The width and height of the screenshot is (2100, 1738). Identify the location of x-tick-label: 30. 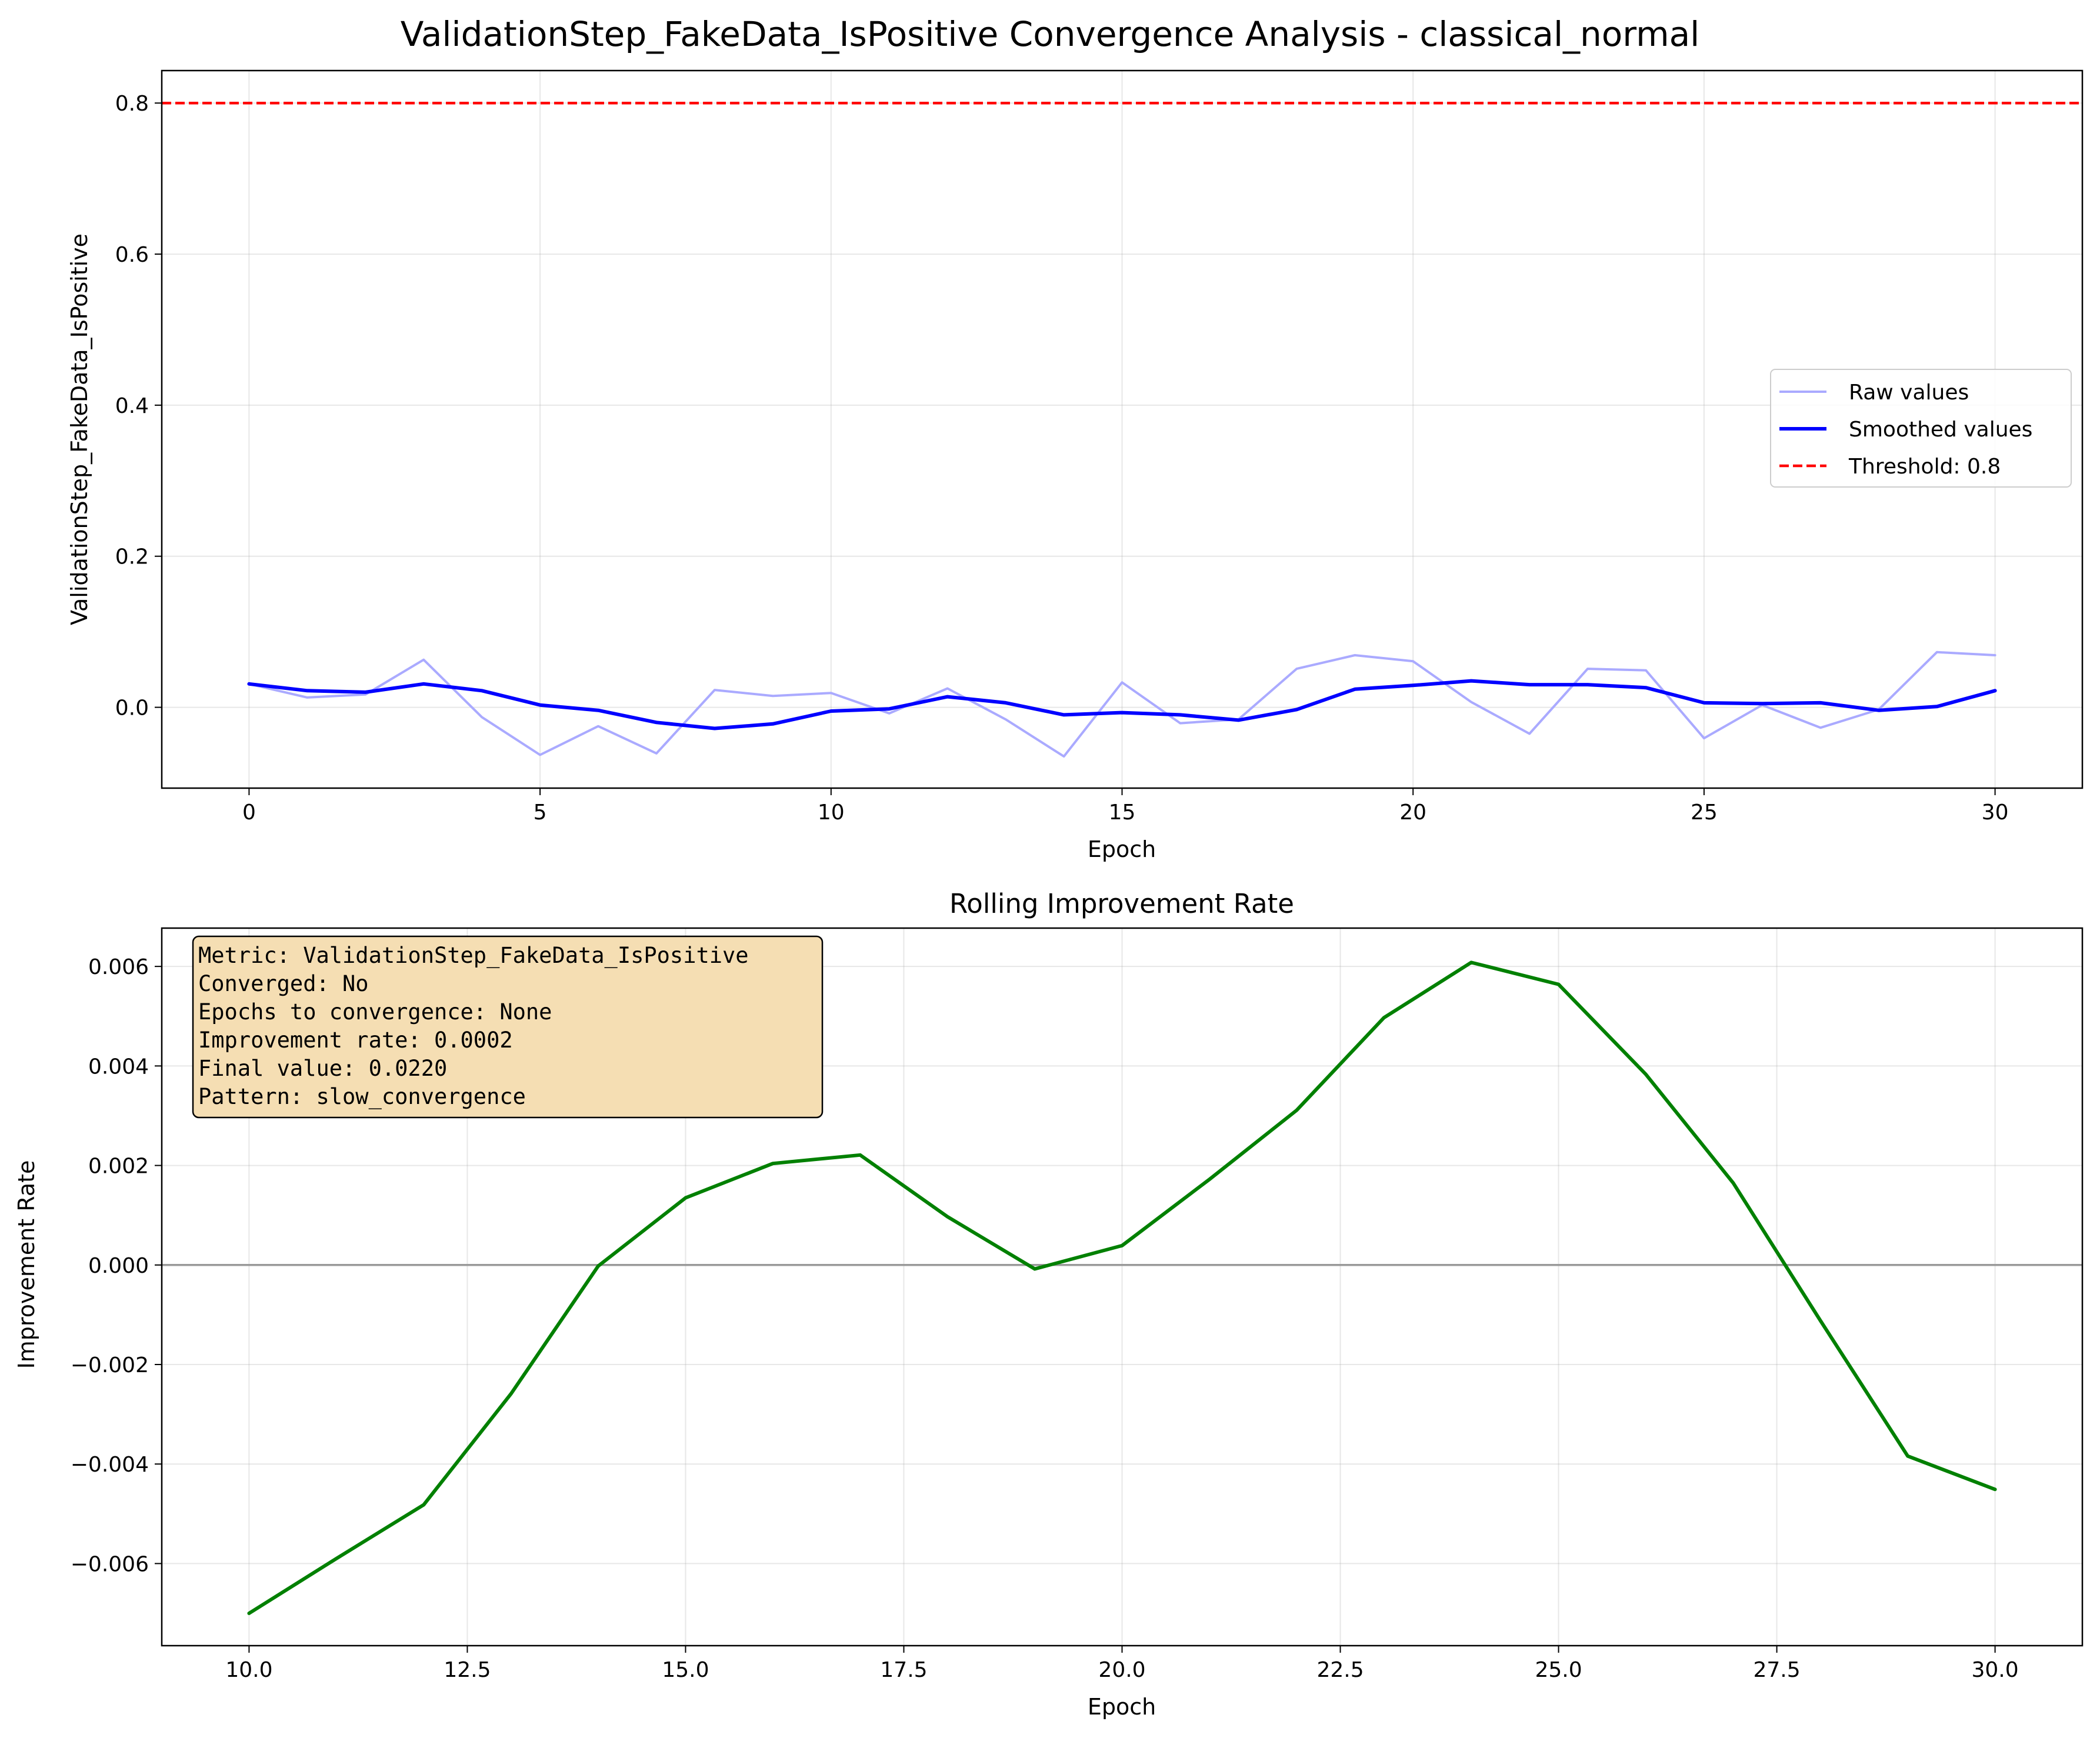
(1995, 812).